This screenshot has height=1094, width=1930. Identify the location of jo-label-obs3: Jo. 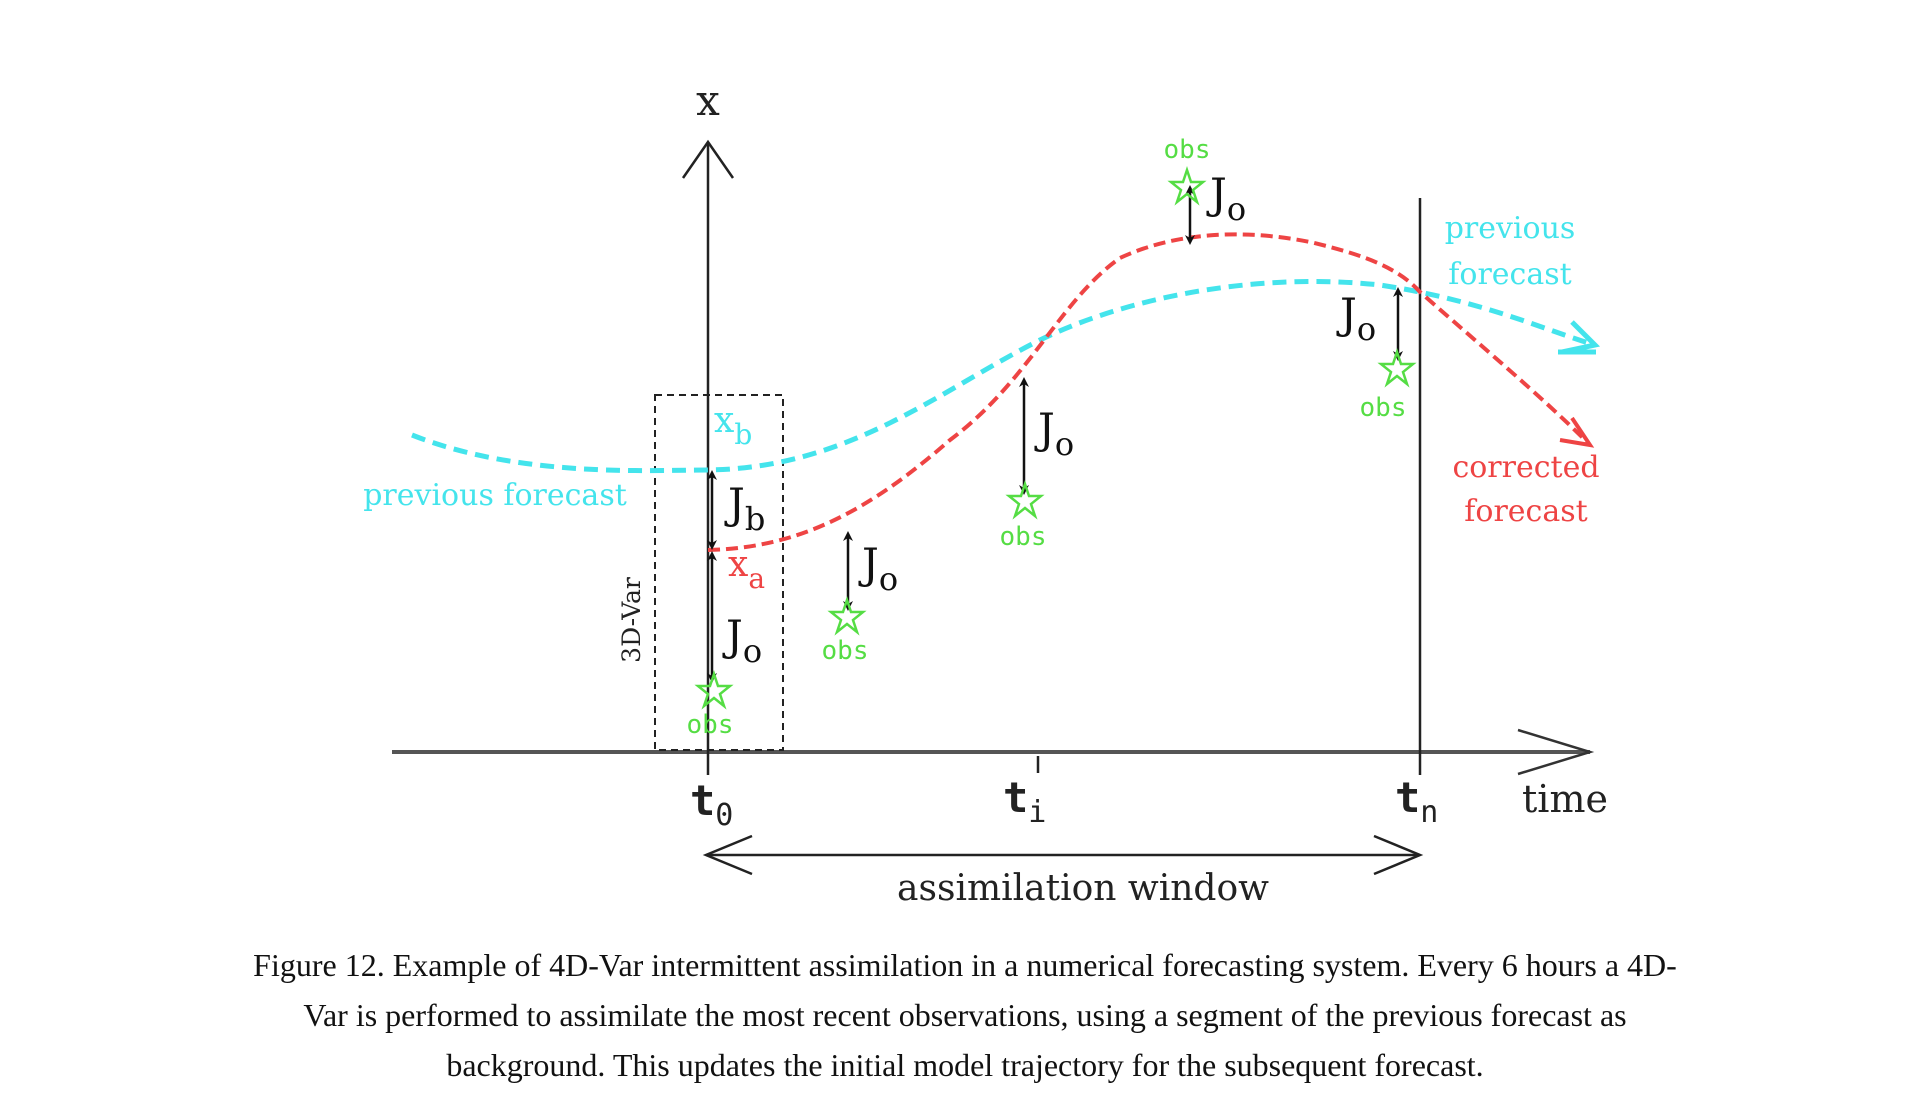
(1226, 198).